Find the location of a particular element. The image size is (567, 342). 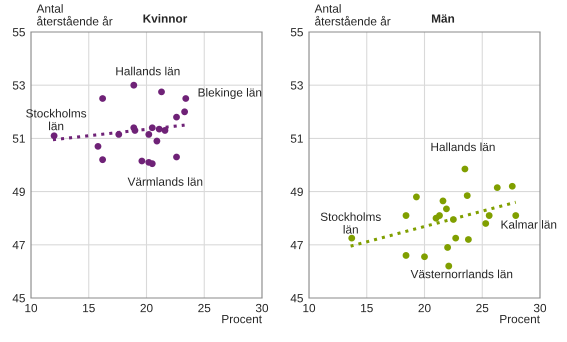

annotation: Kalmar län is located at coordinates (529, 224).